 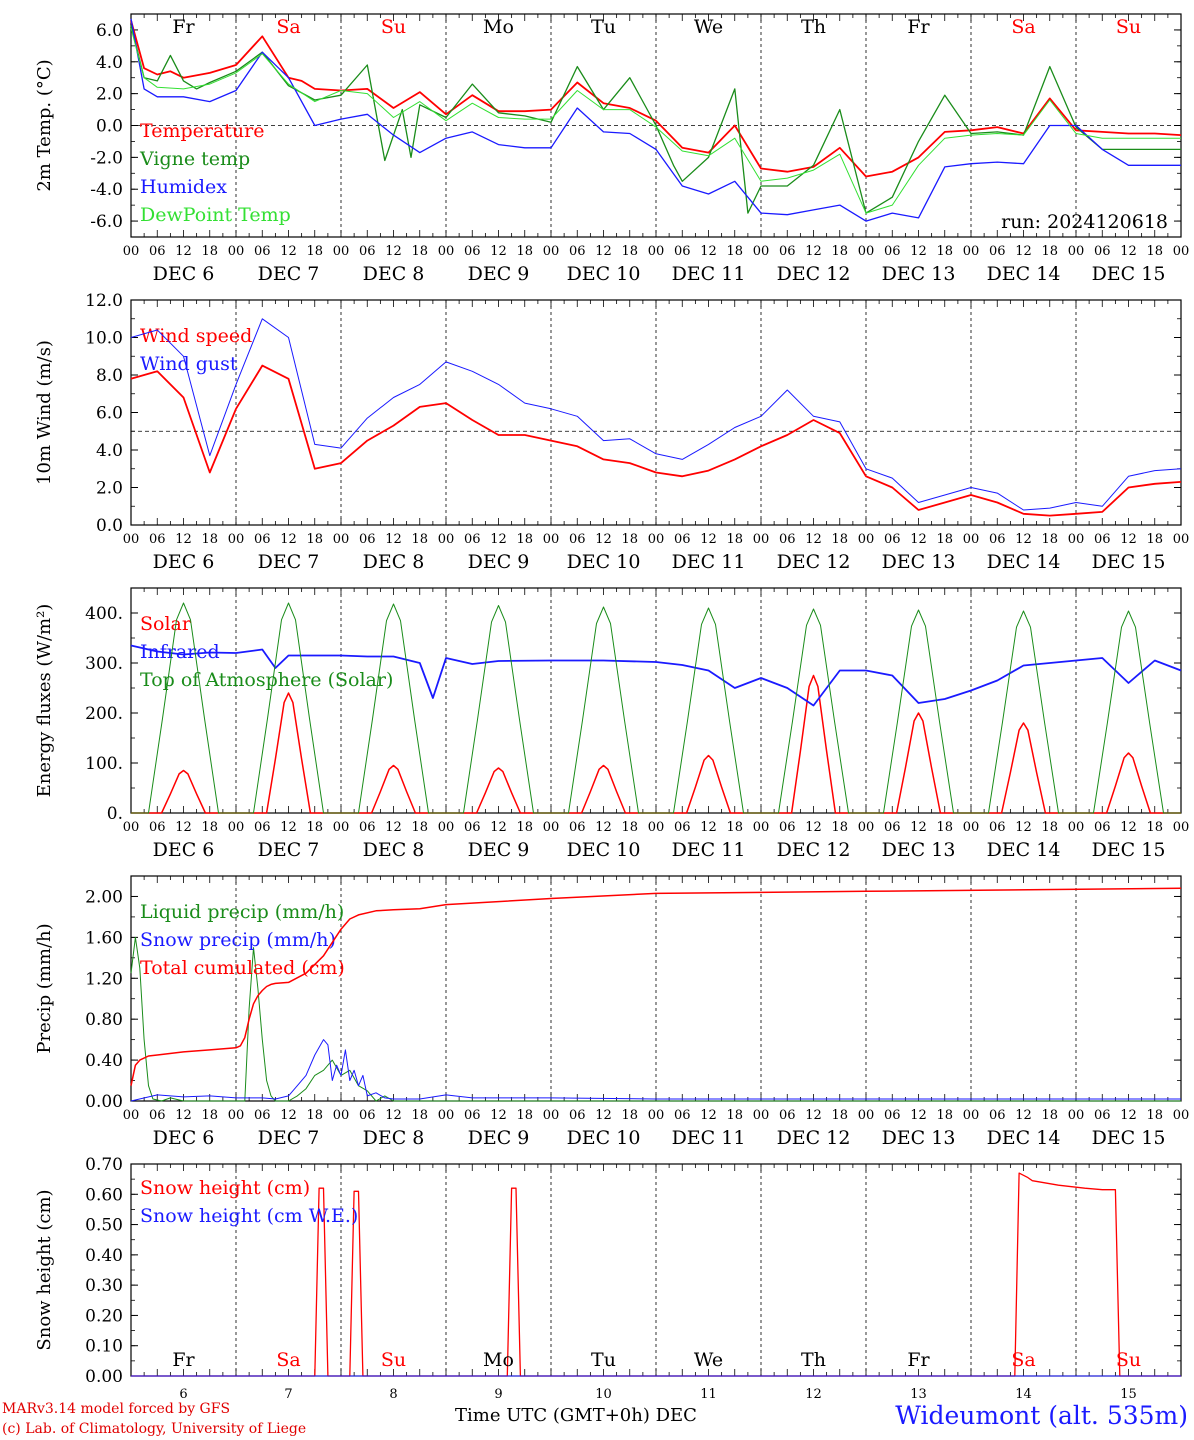 What do you see at coordinates (106, 190) in the screenshot?
I see `y-tick-label: -4.0` at bounding box center [106, 190].